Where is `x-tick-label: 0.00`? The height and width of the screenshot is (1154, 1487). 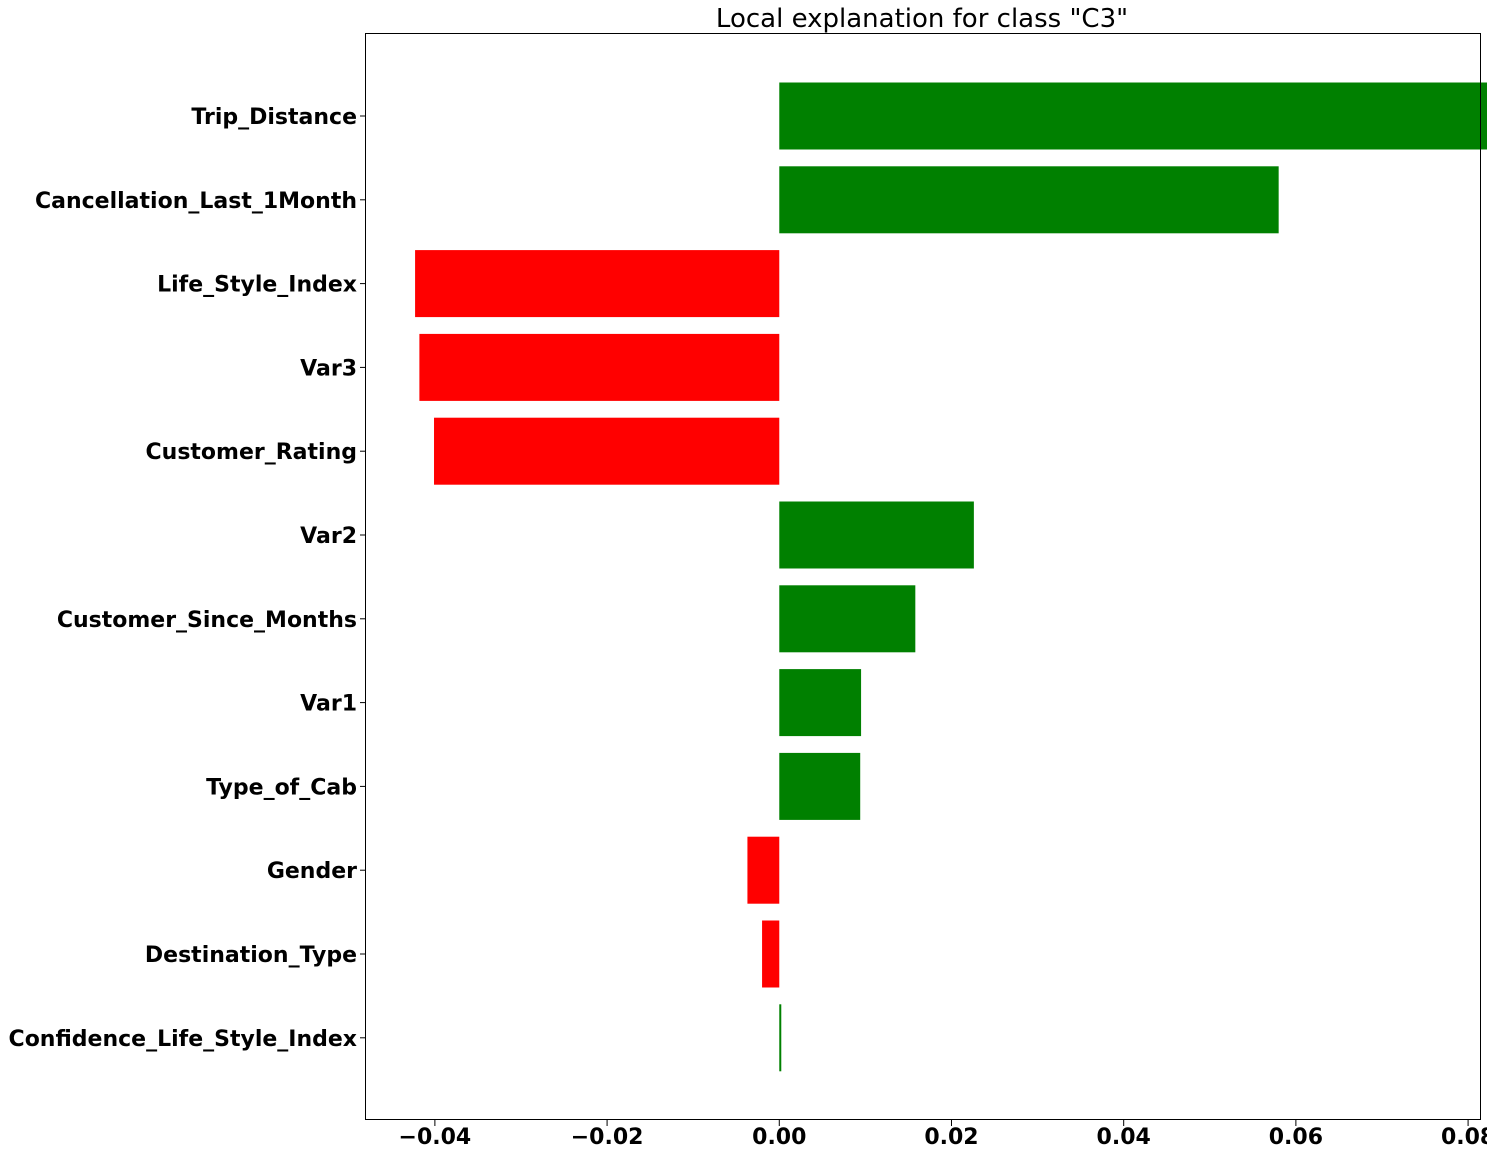
x-tick-label: 0.00 is located at coordinates (779, 1137).